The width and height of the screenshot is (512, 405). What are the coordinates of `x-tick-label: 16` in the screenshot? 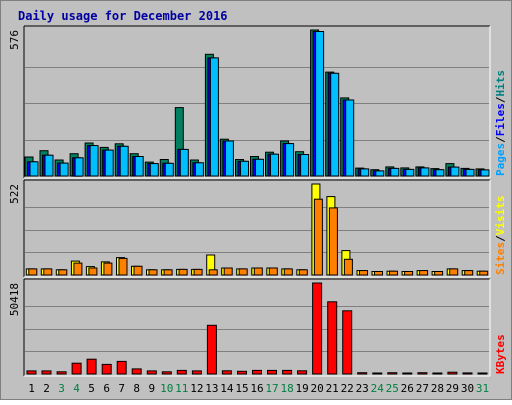 It's located at (256, 388).